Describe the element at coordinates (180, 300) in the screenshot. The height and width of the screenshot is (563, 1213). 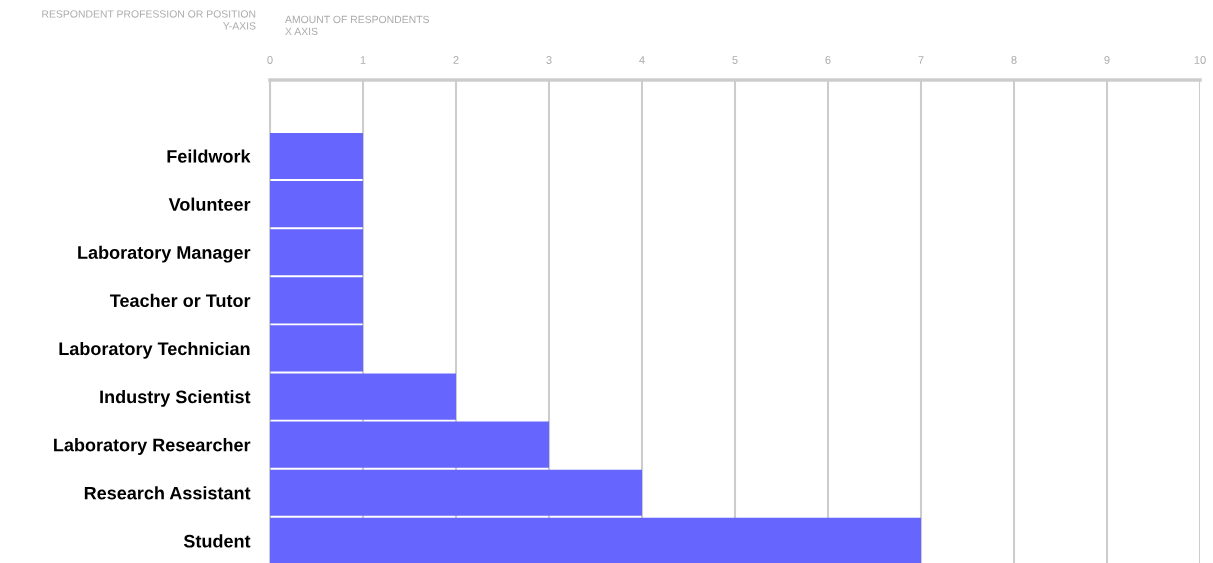
I see `y-tick-label: Teacher or Tutor` at that location.